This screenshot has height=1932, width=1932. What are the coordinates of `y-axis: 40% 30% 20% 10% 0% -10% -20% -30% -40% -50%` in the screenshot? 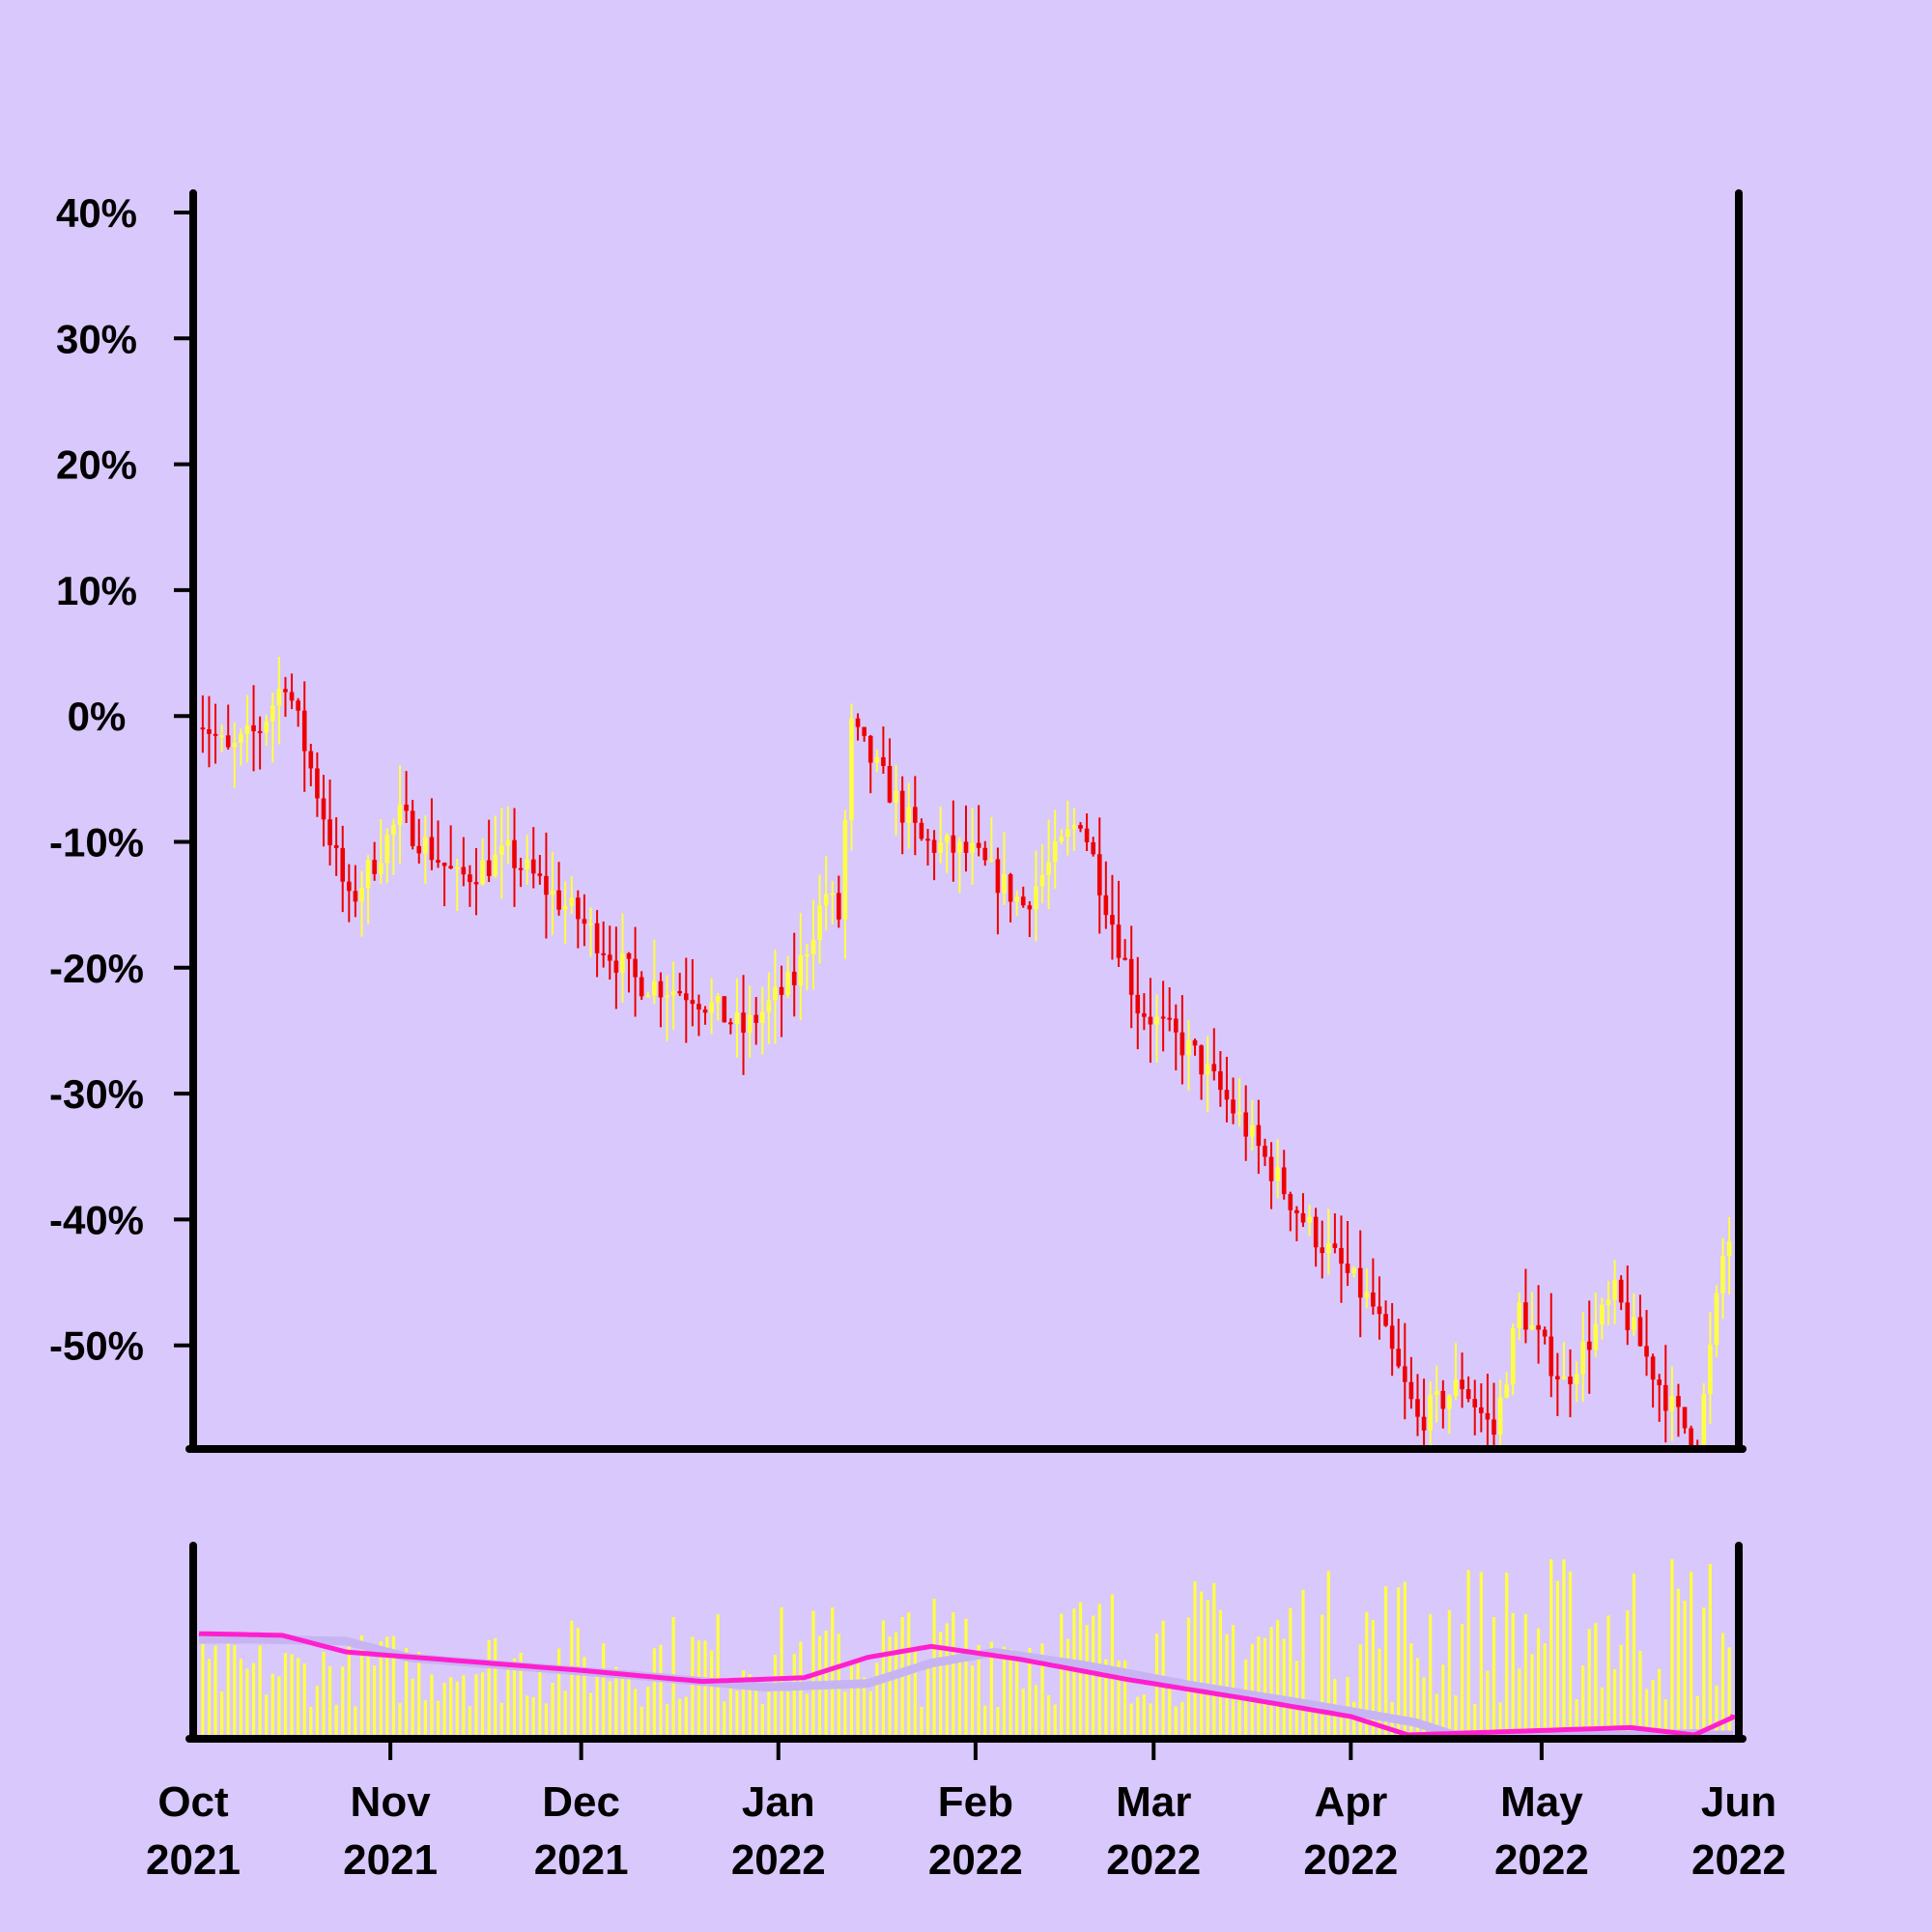 It's located at (121, 779).